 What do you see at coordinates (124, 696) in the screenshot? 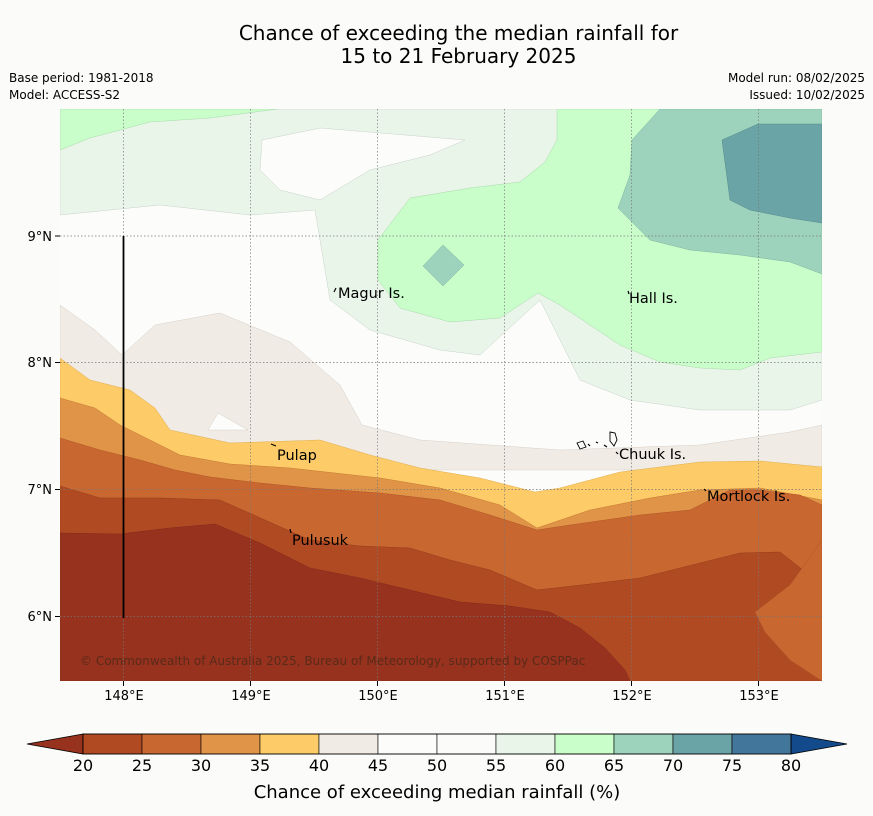
I see `lon-tick-label: 148°E` at bounding box center [124, 696].